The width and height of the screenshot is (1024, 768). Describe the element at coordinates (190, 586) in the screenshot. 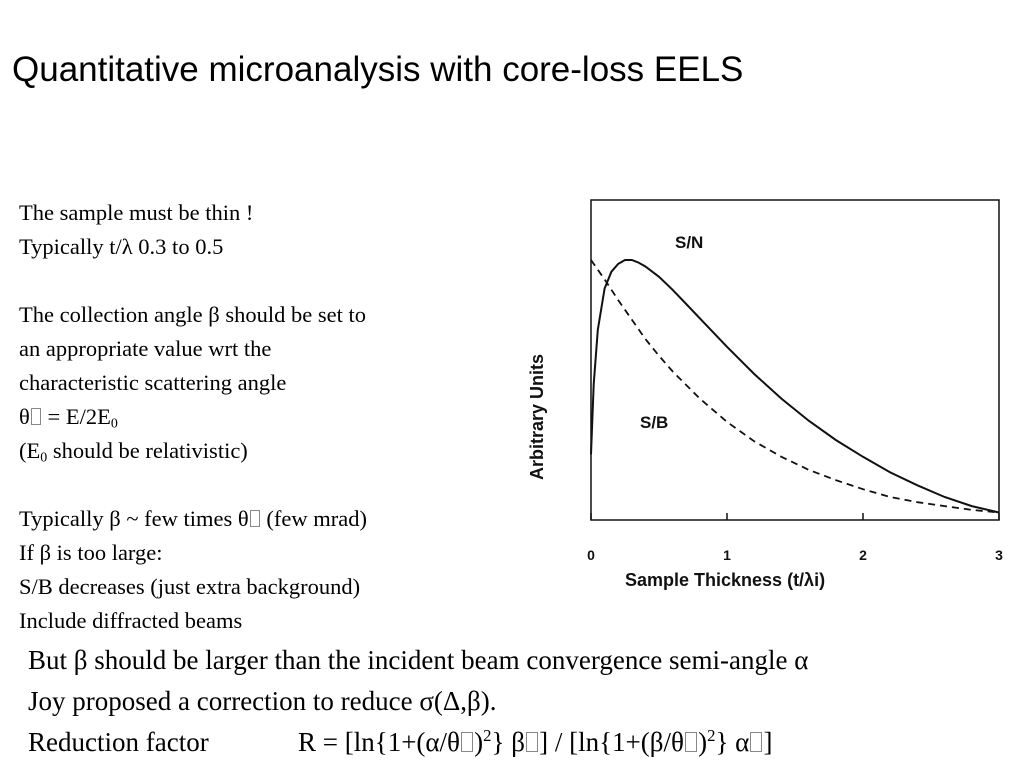

I see `text-line: S/B decreases (just extra background)` at that location.